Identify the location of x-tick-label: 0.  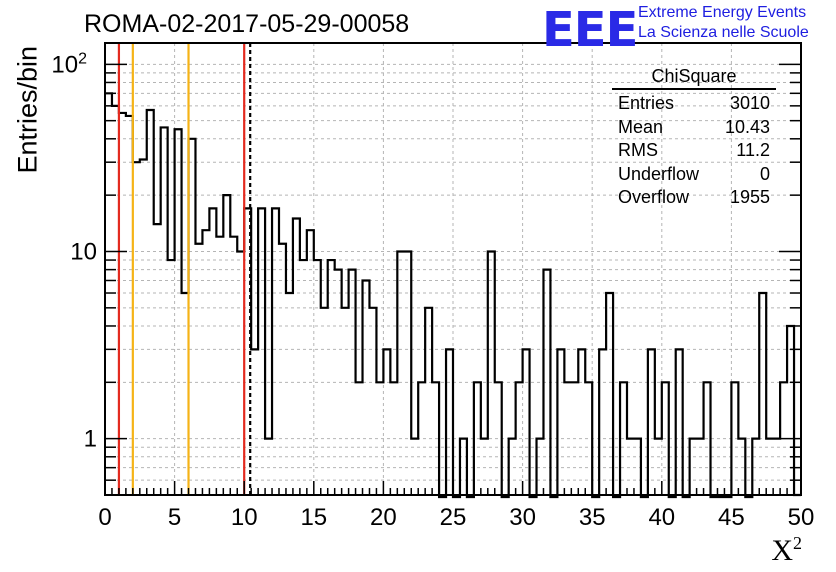
(104, 517).